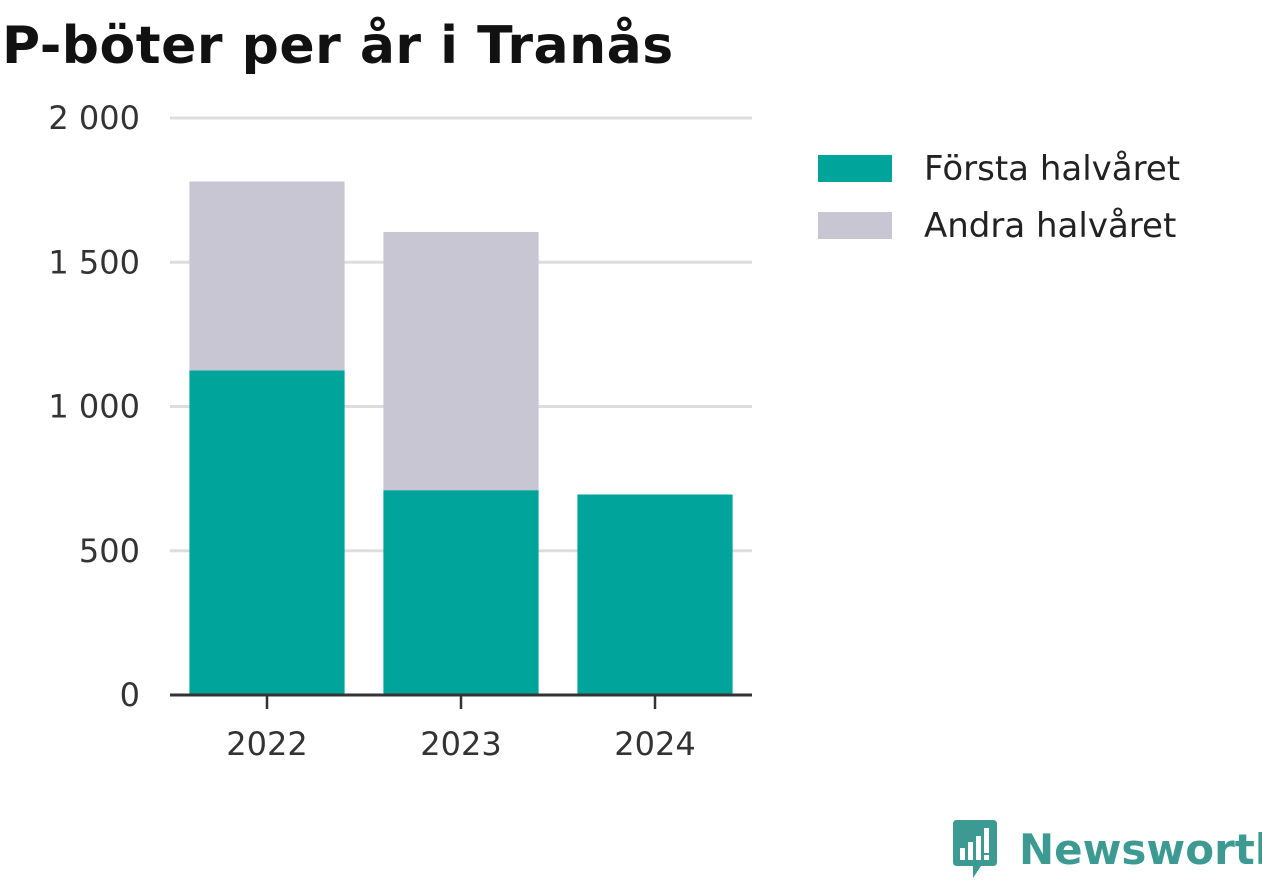 The image size is (1262, 880). What do you see at coordinates (267, 276) in the screenshot?
I see `bar-2022-second-half` at bounding box center [267, 276].